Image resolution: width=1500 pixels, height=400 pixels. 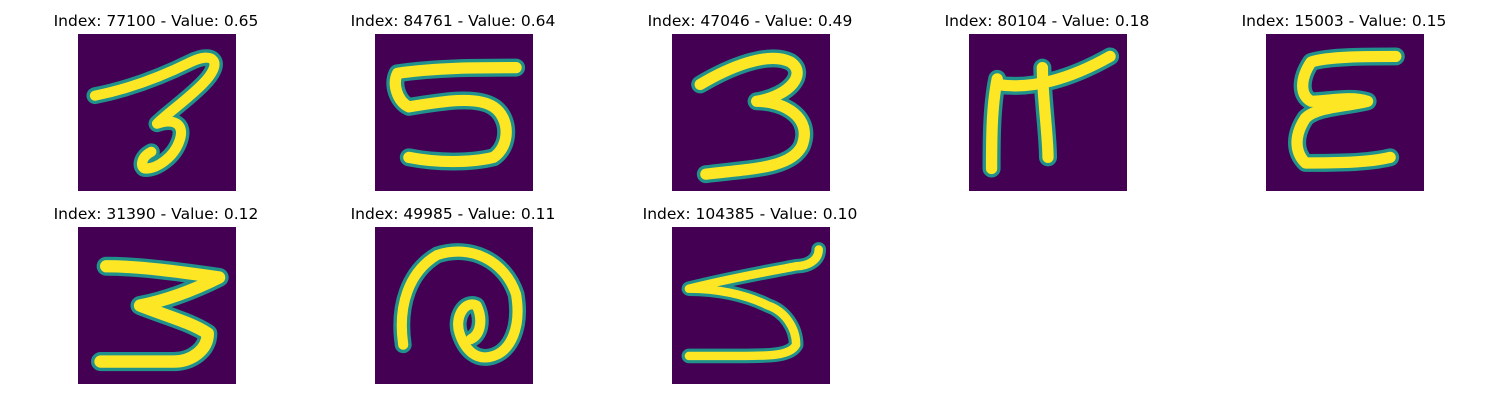 I want to click on digit-3-image, so click(x=751, y=112).